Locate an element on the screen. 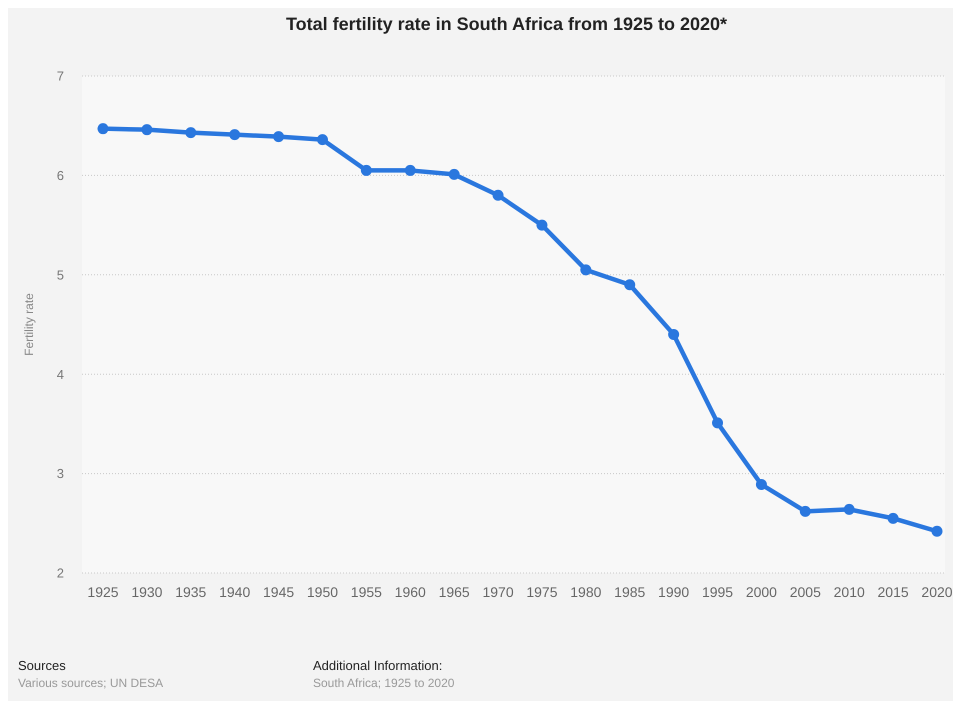  y-tick-label: 6 is located at coordinates (60, 176).